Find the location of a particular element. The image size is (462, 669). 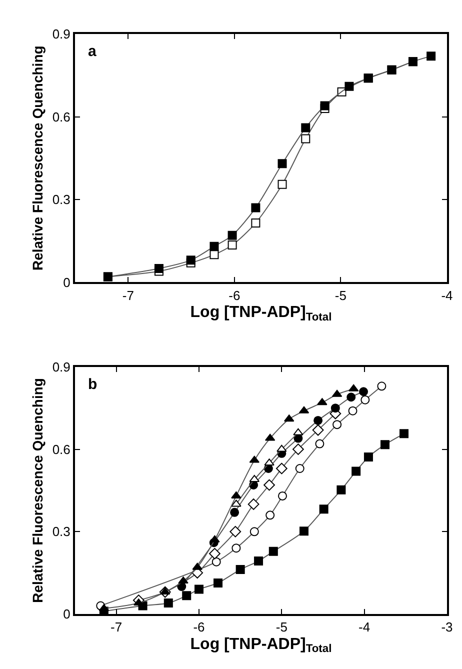

x-tick-label: -3 is located at coordinates (447, 627).